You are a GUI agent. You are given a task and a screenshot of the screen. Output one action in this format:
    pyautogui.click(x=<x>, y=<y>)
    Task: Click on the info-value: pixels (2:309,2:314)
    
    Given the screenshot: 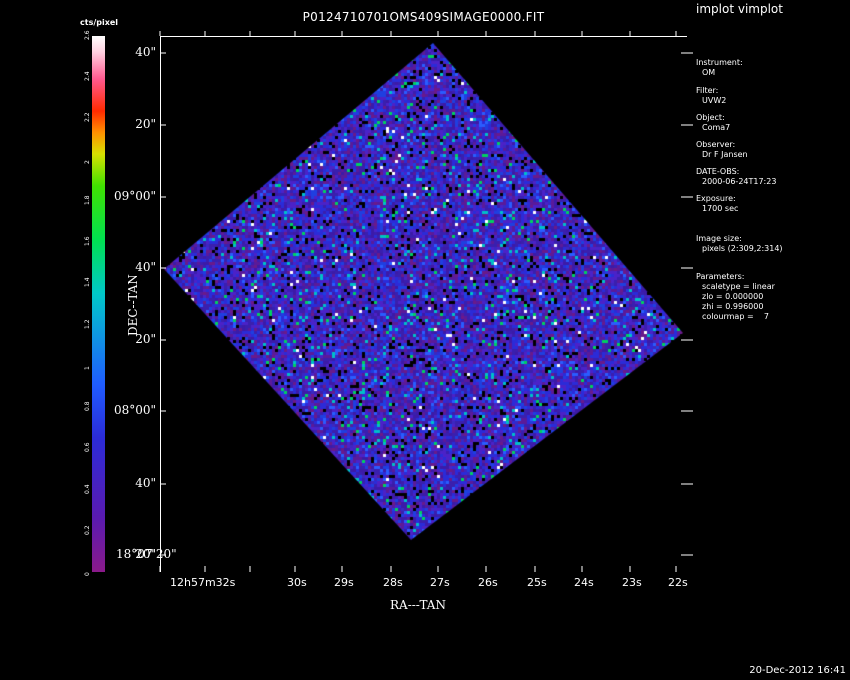 What is the action you would take?
    pyautogui.click(x=742, y=248)
    